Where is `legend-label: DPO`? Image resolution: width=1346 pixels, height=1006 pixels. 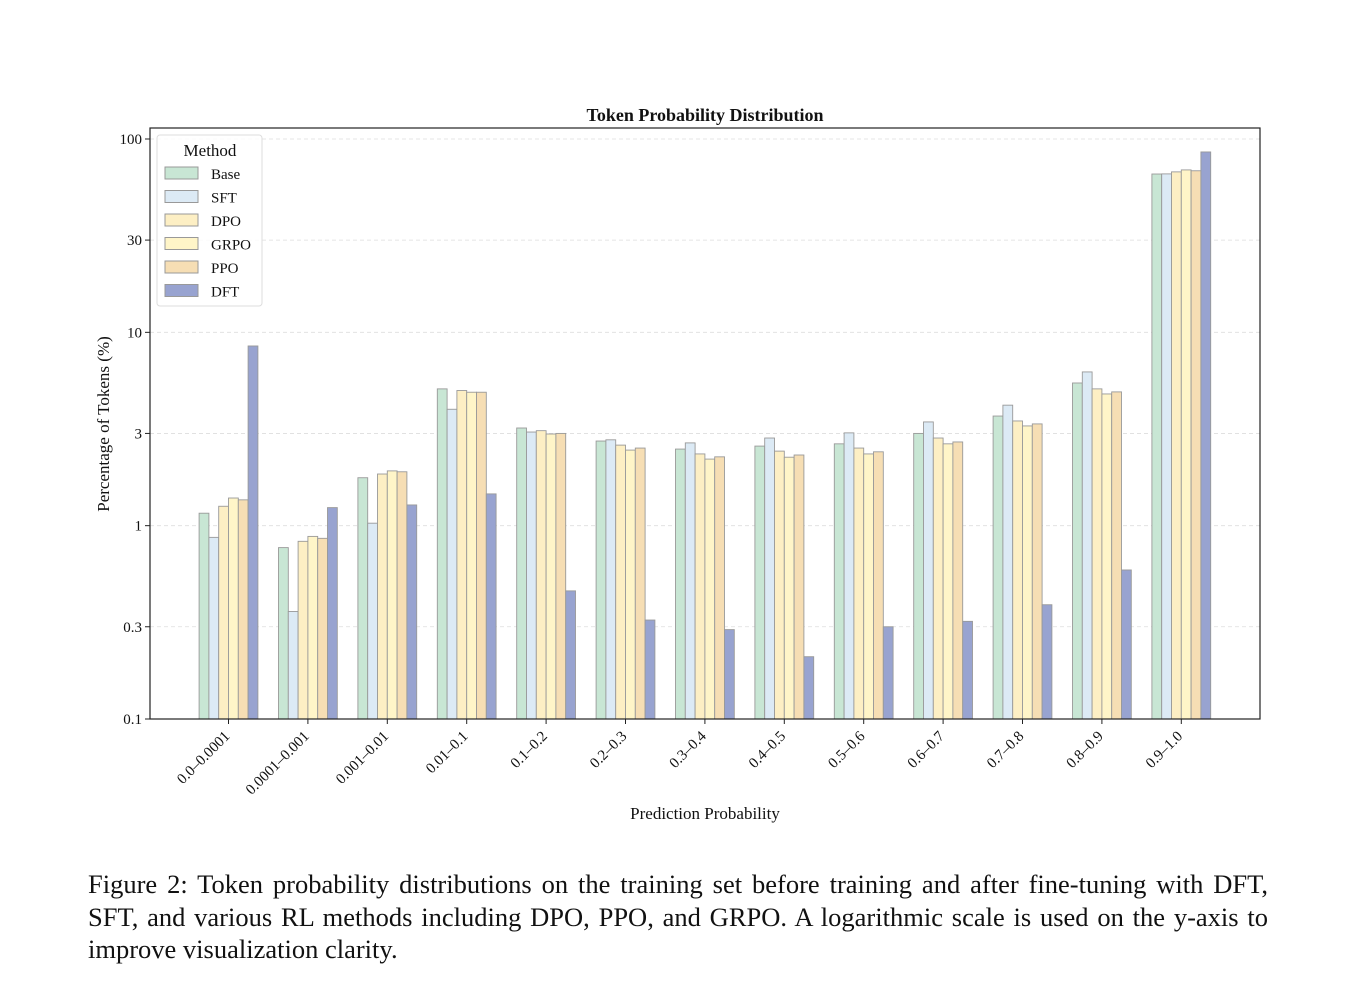
legend-label: DPO is located at coordinates (226, 222).